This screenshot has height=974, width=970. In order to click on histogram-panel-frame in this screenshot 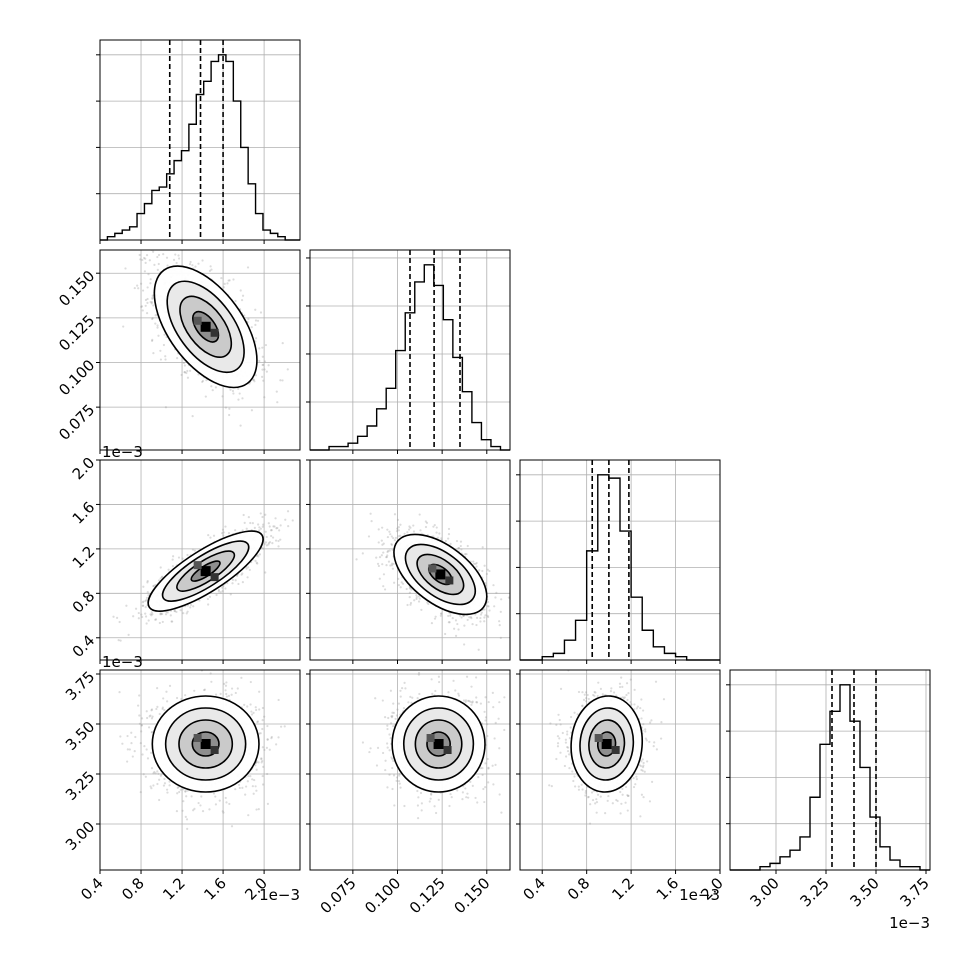, I will do `click(830, 770)`.